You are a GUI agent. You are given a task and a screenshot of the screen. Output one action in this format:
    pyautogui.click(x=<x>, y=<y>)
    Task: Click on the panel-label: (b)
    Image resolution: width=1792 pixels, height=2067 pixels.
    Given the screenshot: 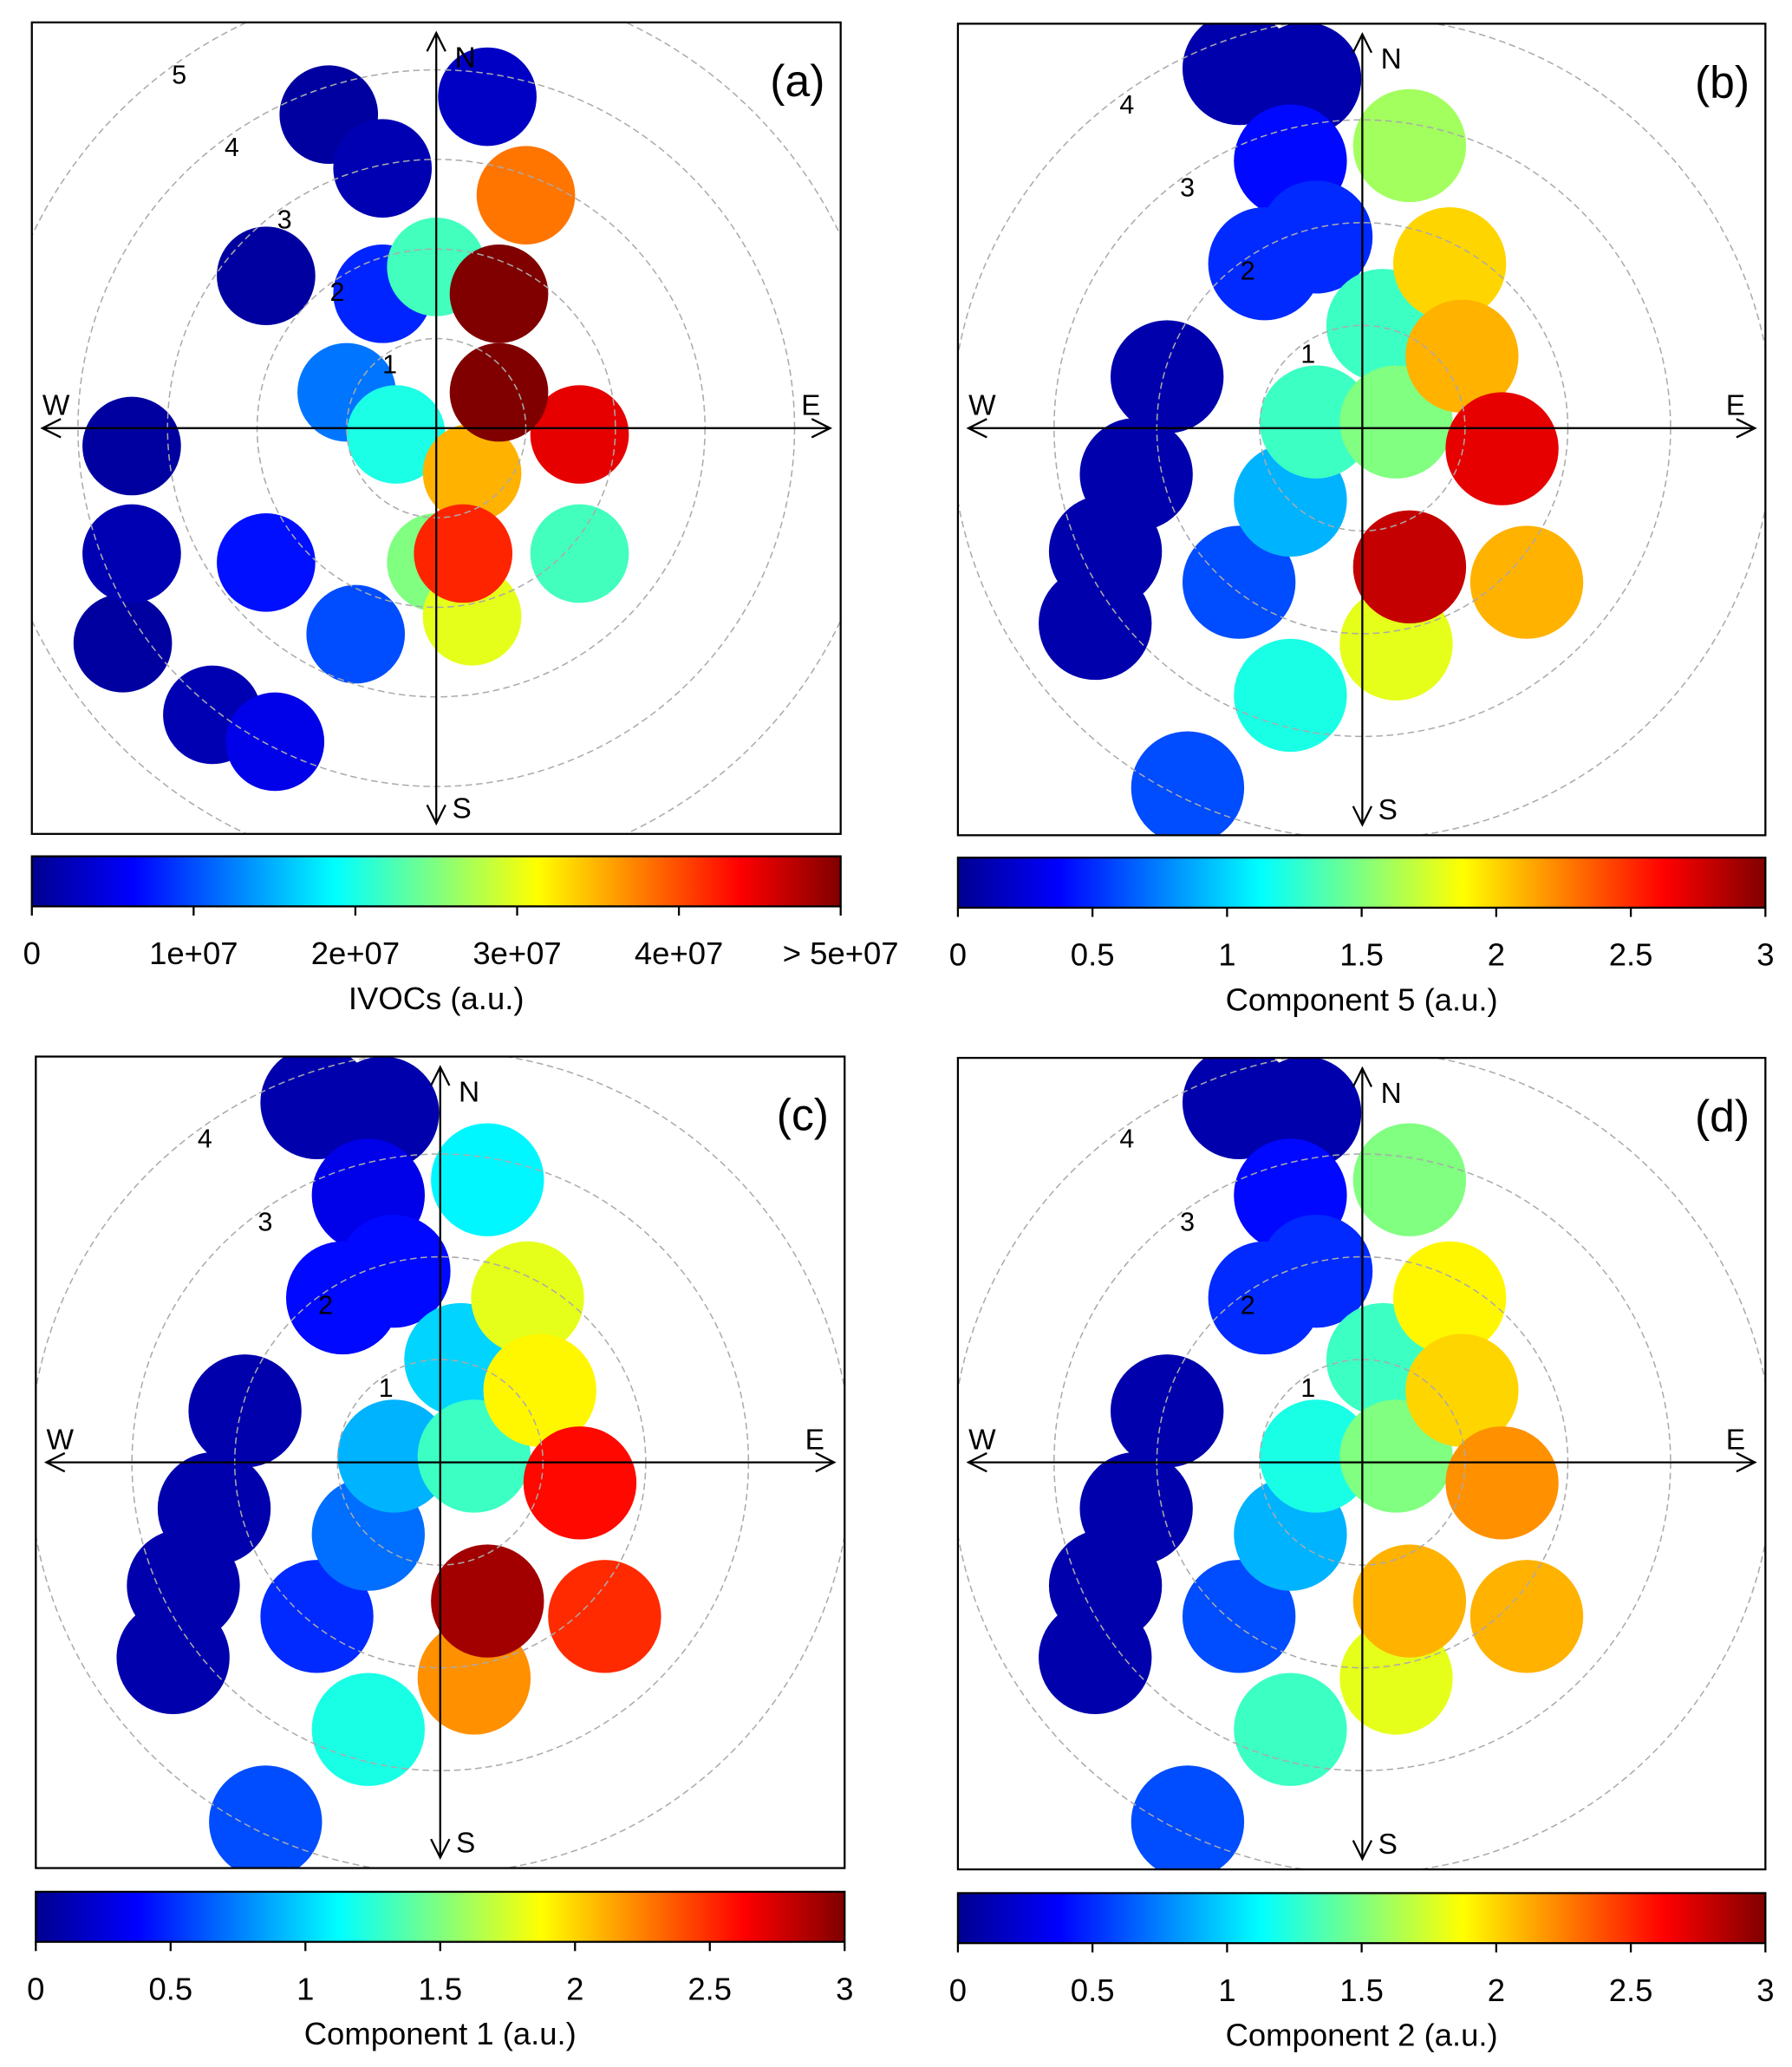 What is the action you would take?
    pyautogui.click(x=1722, y=82)
    